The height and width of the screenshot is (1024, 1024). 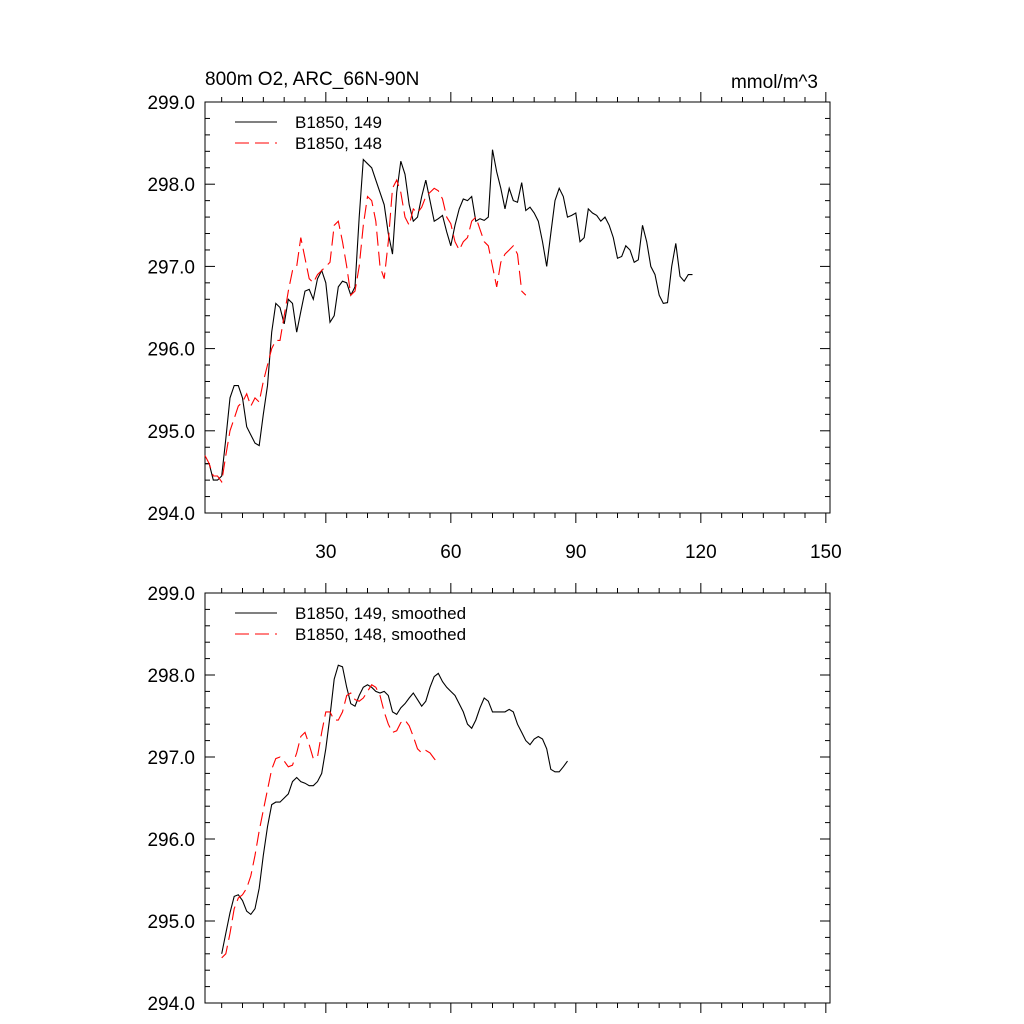 What do you see at coordinates (380, 634) in the screenshot?
I see `bottom-legend-label-2: B1850, 148, smoothed` at bounding box center [380, 634].